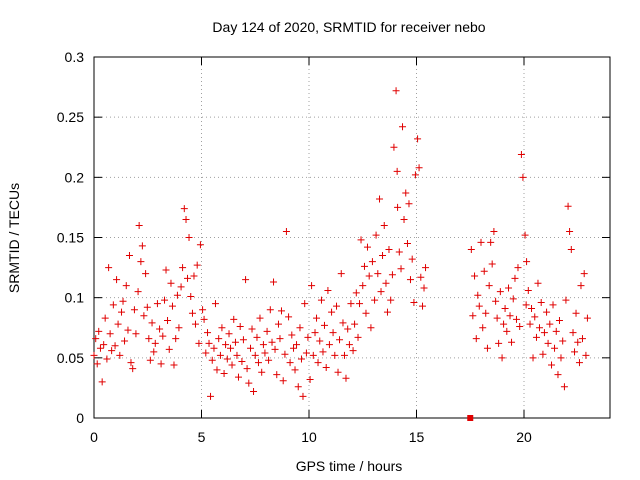  I want to click on y-tick-label: 0.25, so click(70, 117).